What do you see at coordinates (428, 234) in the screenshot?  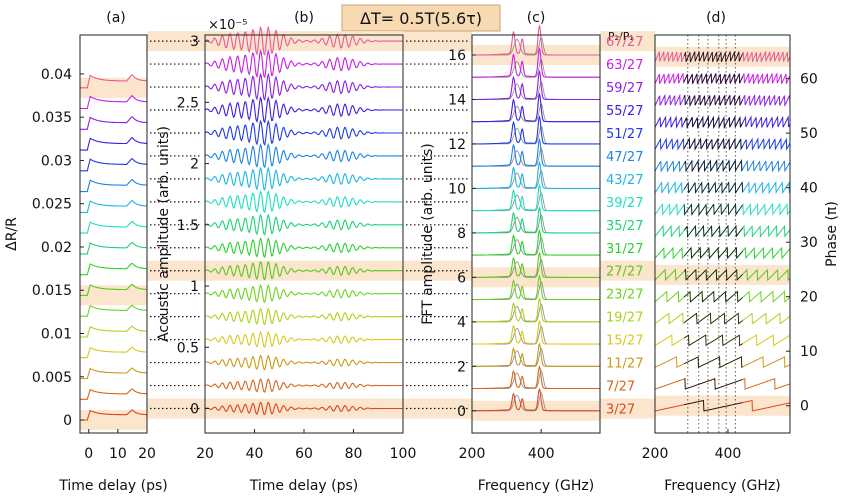 I see `y-axis-label: FFT amplitude (arb. units)` at bounding box center [428, 234].